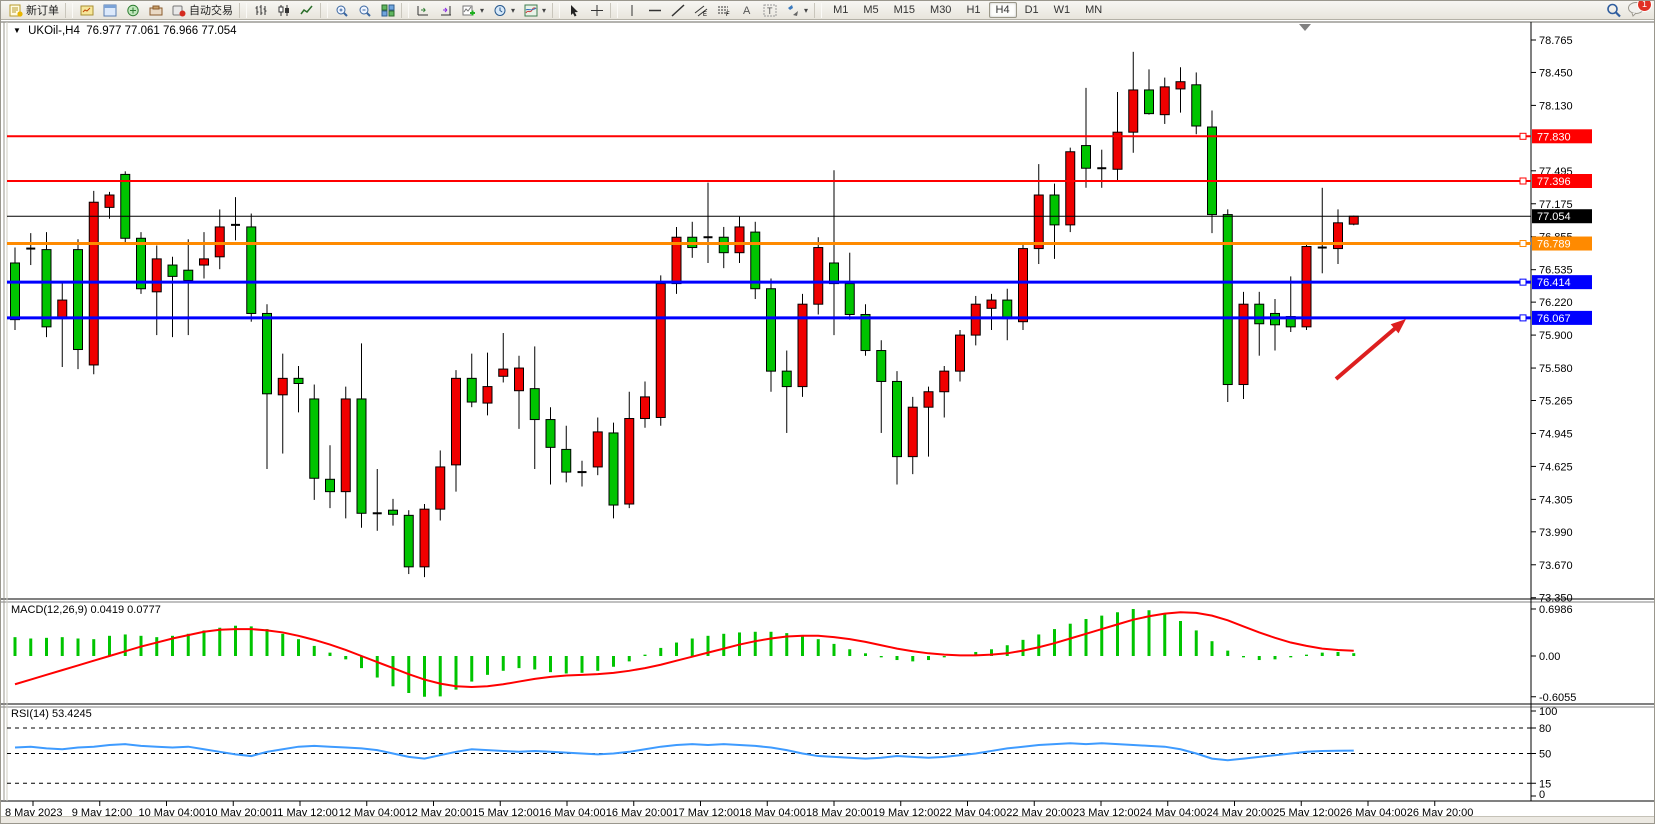  I want to click on timeframe-mn: MN, so click(1094, 10).